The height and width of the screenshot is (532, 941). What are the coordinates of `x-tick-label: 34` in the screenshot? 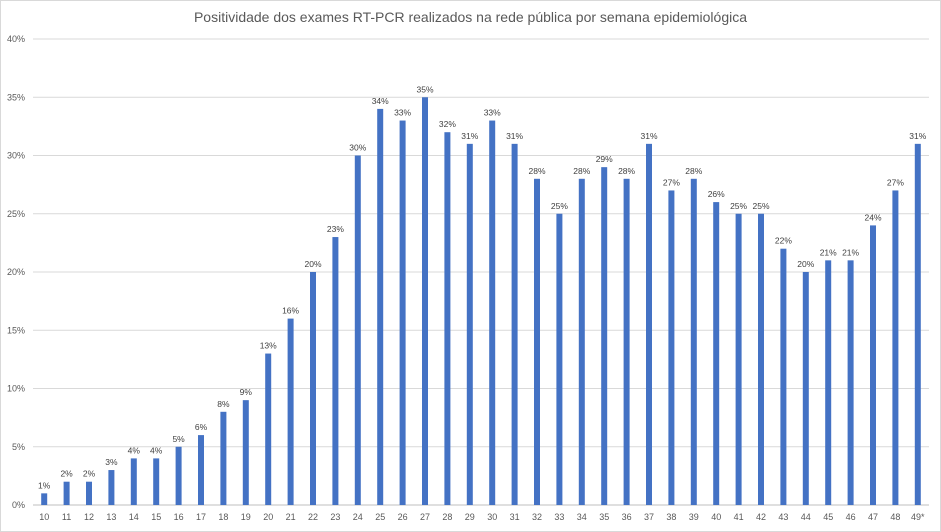 It's located at (582, 517).